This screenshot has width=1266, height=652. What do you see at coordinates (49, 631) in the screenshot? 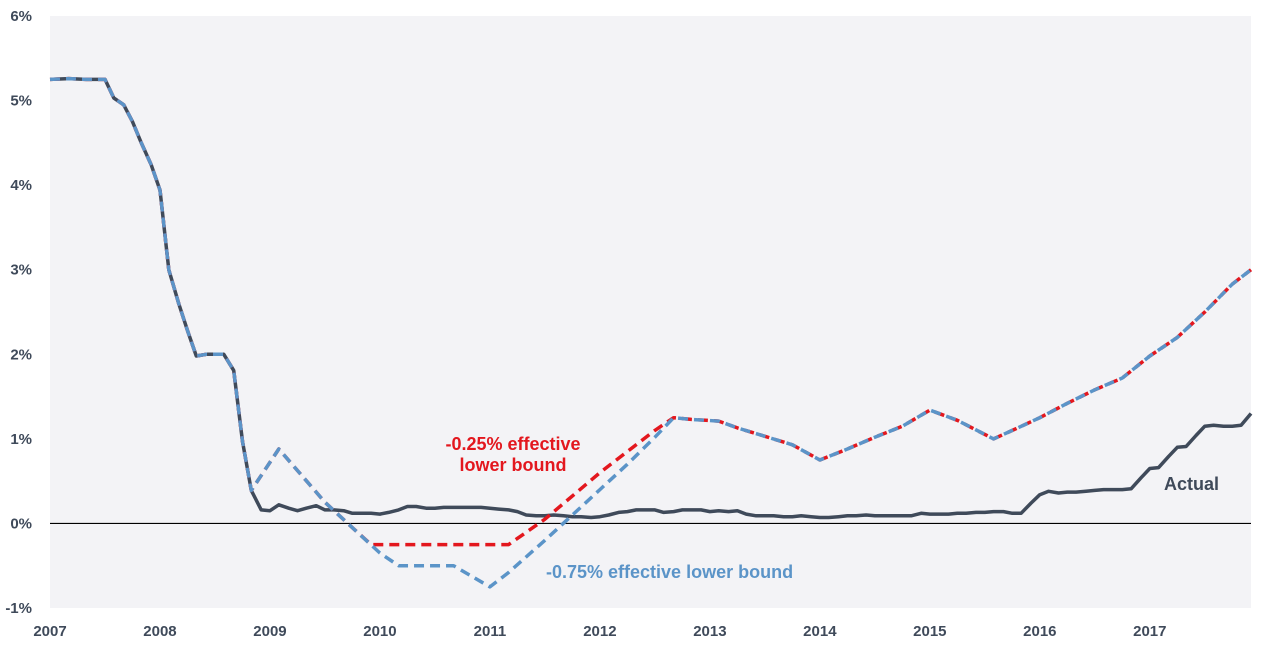
I see `x-tick-label: 2007` at bounding box center [49, 631].